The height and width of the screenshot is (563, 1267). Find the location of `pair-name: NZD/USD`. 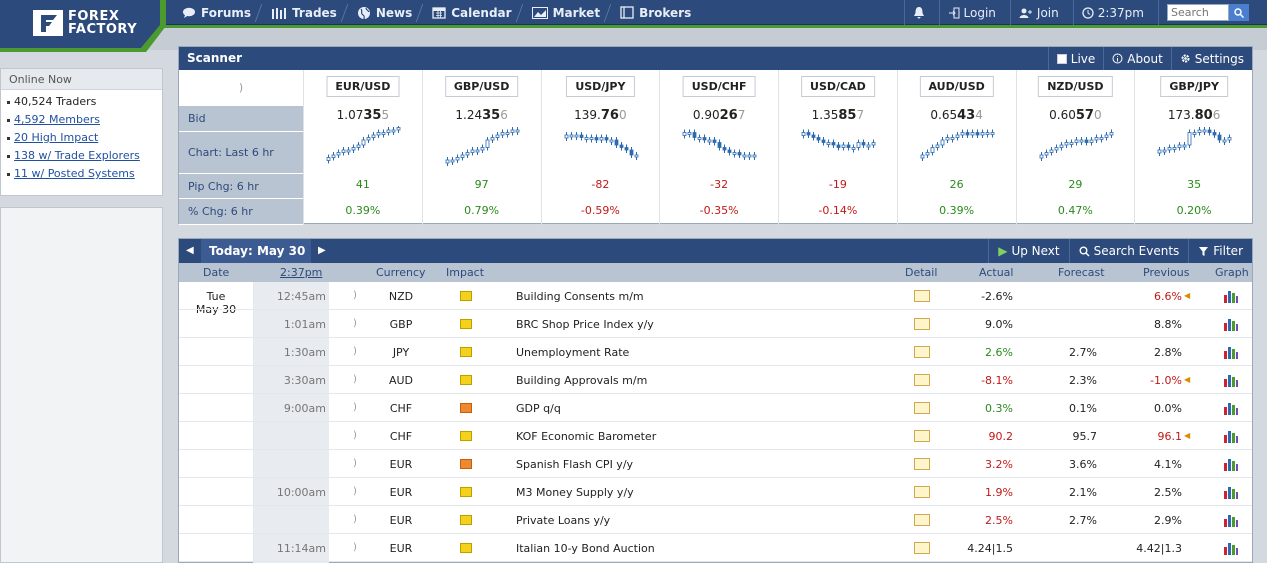

pair-name: NZD/USD is located at coordinates (1075, 86).